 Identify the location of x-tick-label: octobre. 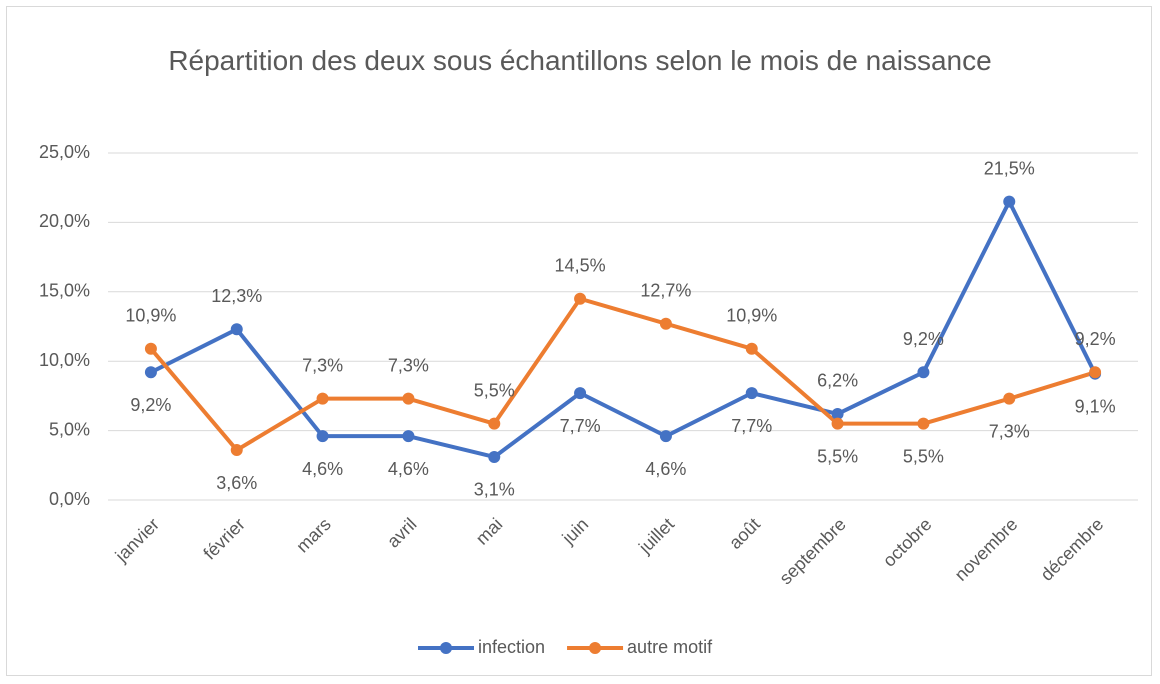
(907, 542).